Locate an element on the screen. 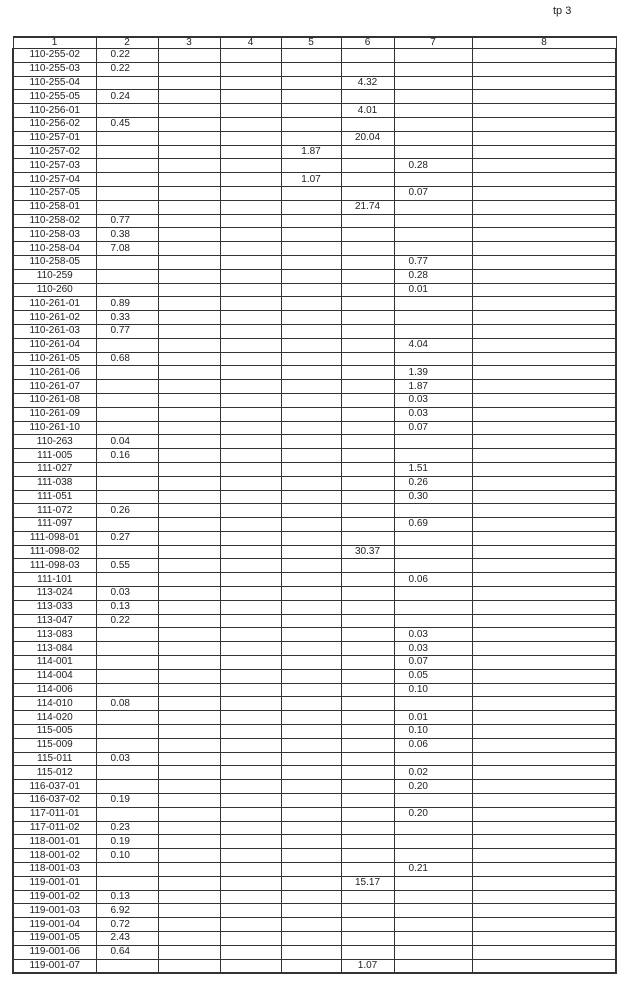  row-code-cell: 115-012 is located at coordinates (54, 773).